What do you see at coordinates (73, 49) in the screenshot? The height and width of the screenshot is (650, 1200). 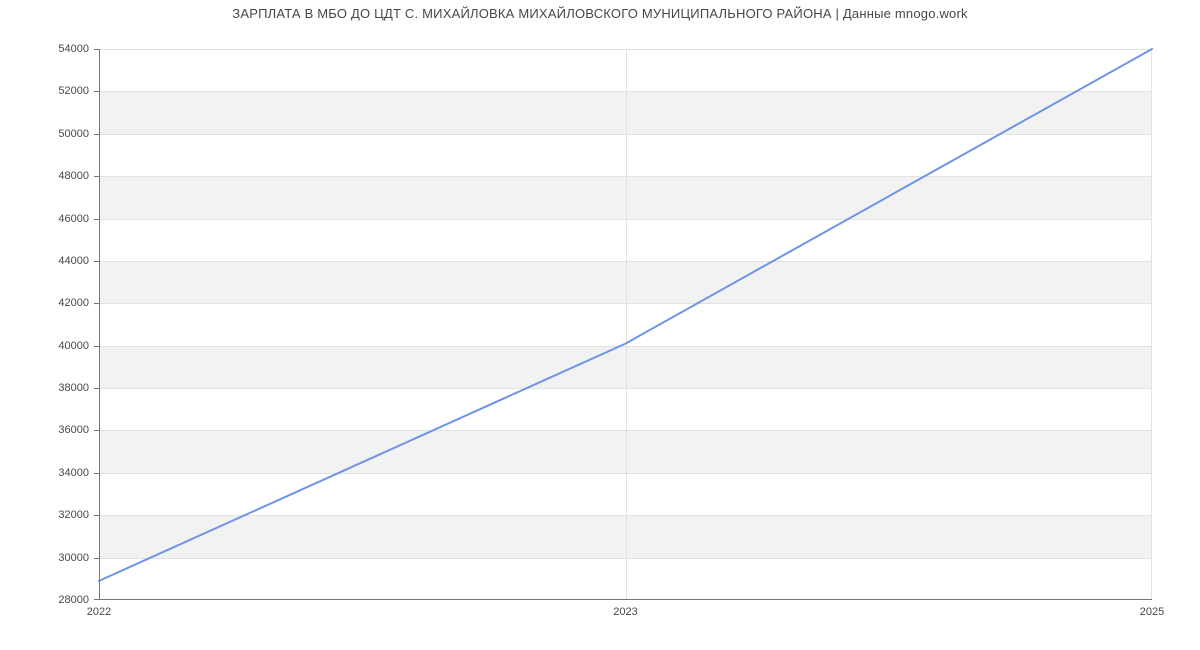 I see `y-axis-tick-label: 54000` at bounding box center [73, 49].